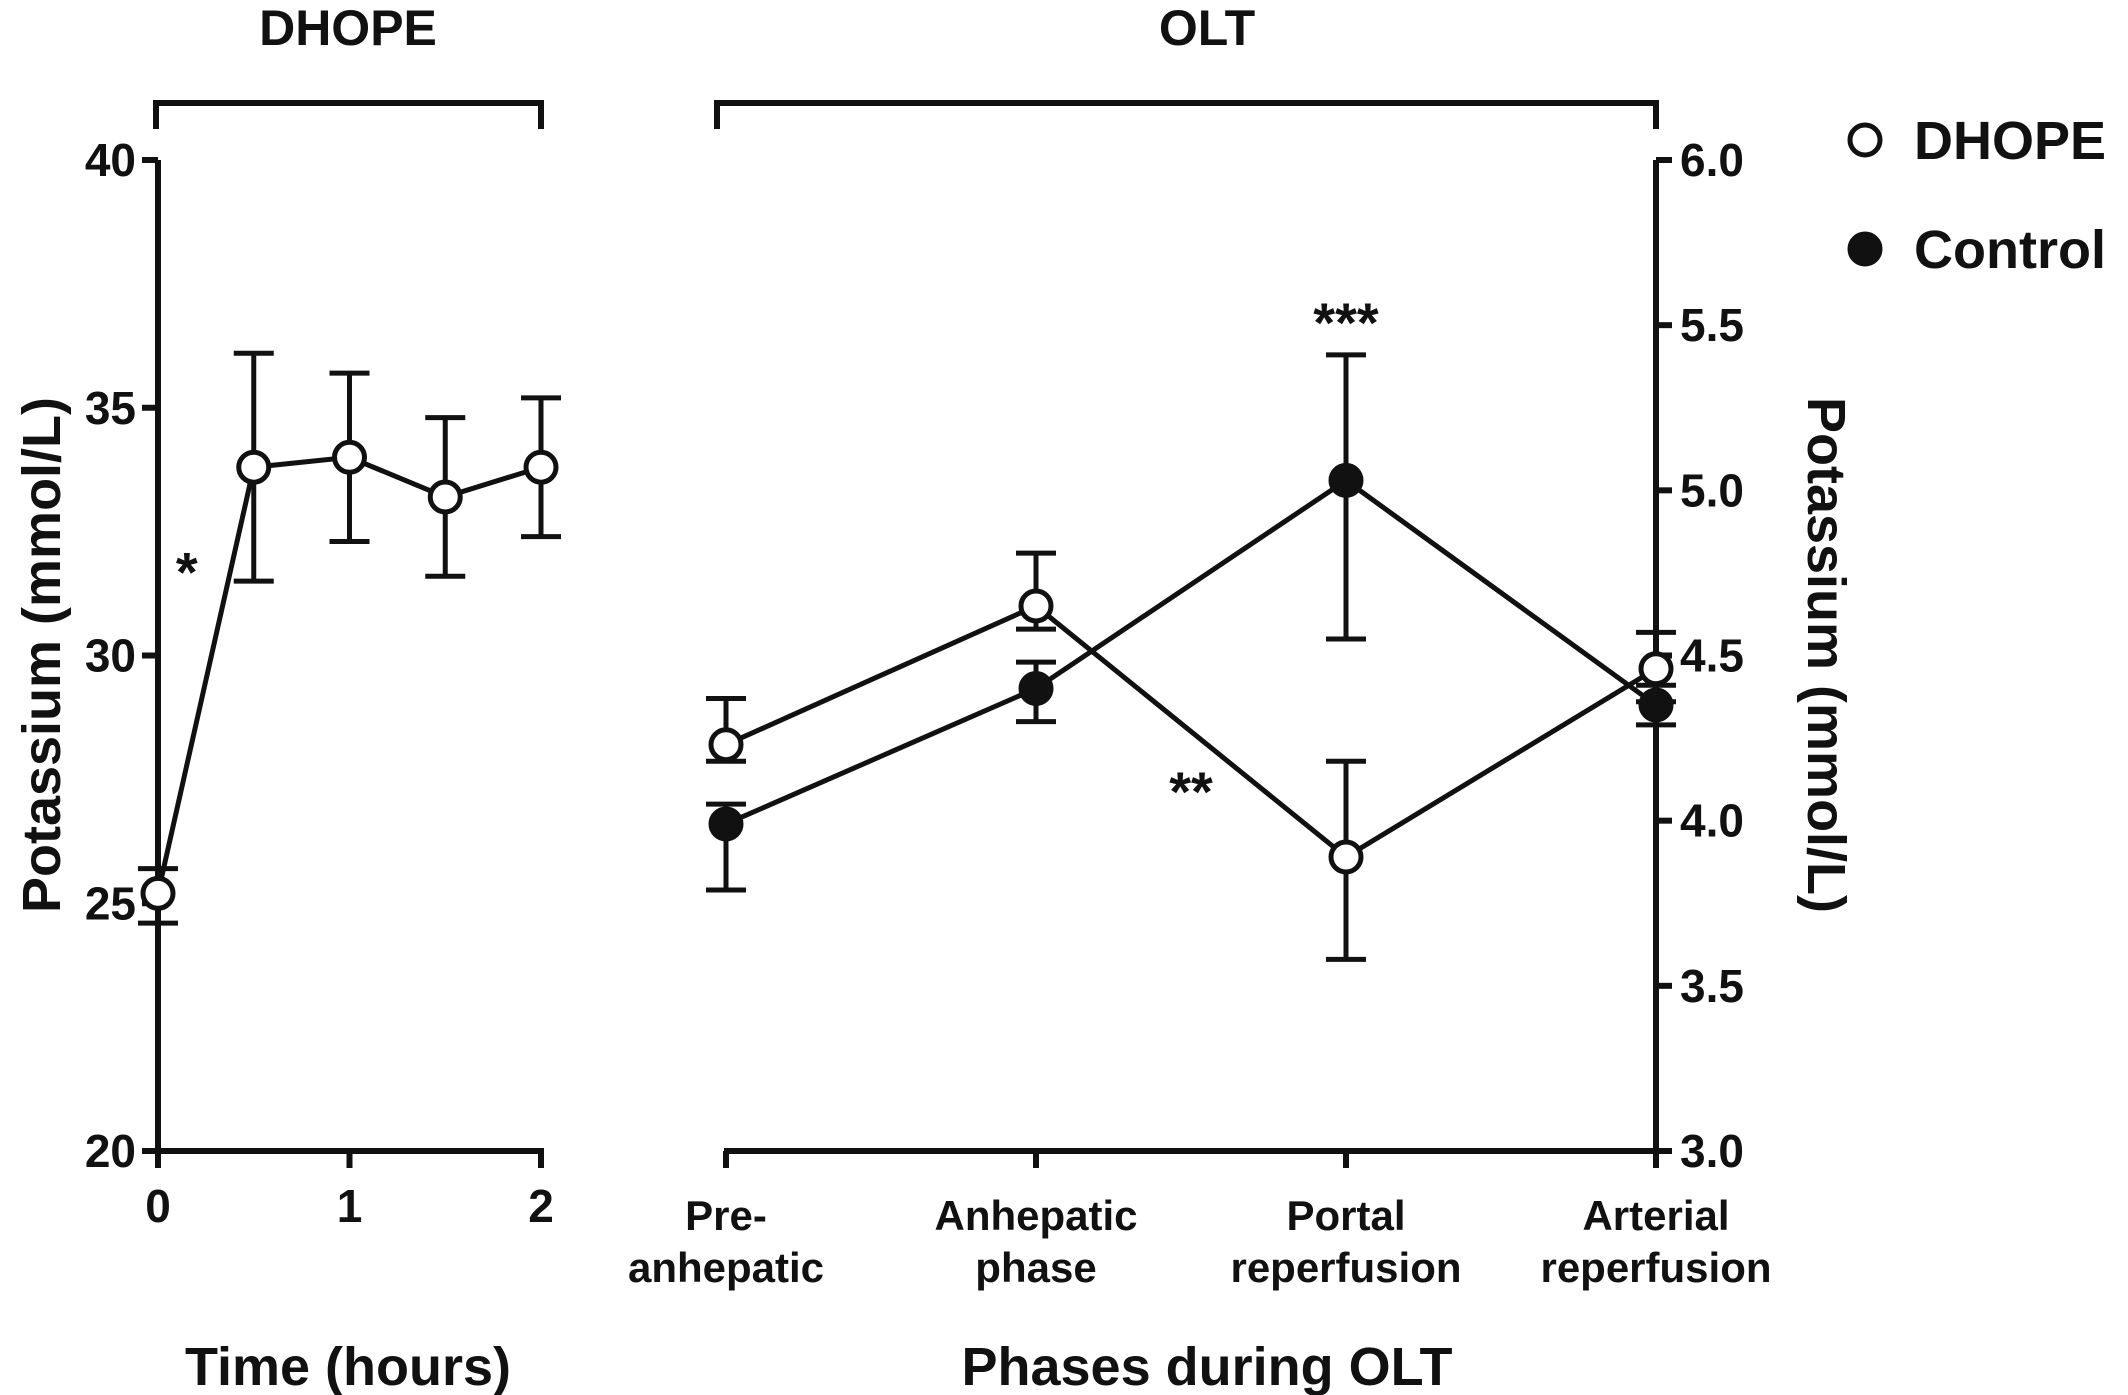  What do you see at coordinates (1976, 195) in the screenshot?
I see `legend: DHOPE Control` at bounding box center [1976, 195].